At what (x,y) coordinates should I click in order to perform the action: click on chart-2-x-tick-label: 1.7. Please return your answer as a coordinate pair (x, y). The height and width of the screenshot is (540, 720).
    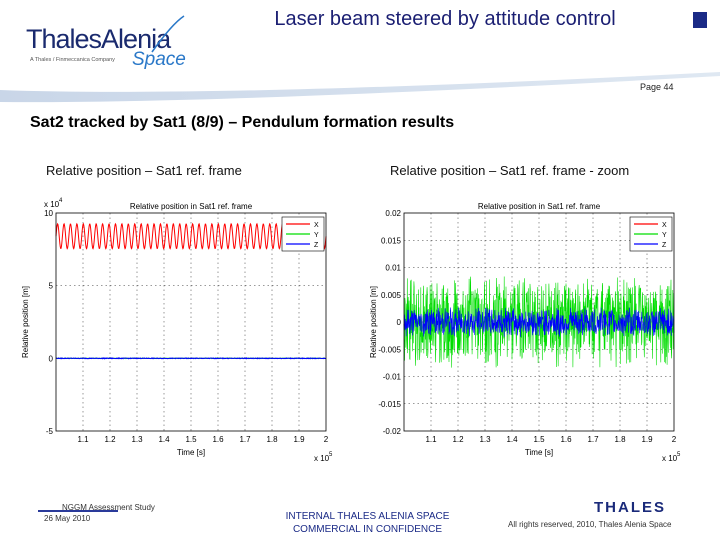
    Looking at the image, I should click on (593, 439).